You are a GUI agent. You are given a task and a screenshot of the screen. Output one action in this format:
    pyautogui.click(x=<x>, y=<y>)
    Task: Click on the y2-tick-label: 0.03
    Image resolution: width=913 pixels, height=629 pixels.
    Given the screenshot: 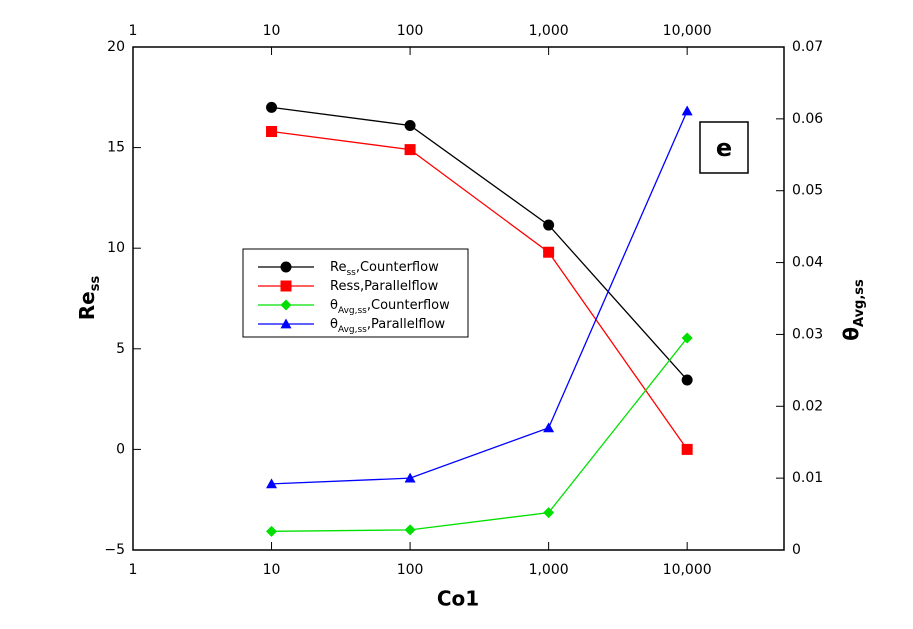 What is the action you would take?
    pyautogui.click(x=807, y=334)
    